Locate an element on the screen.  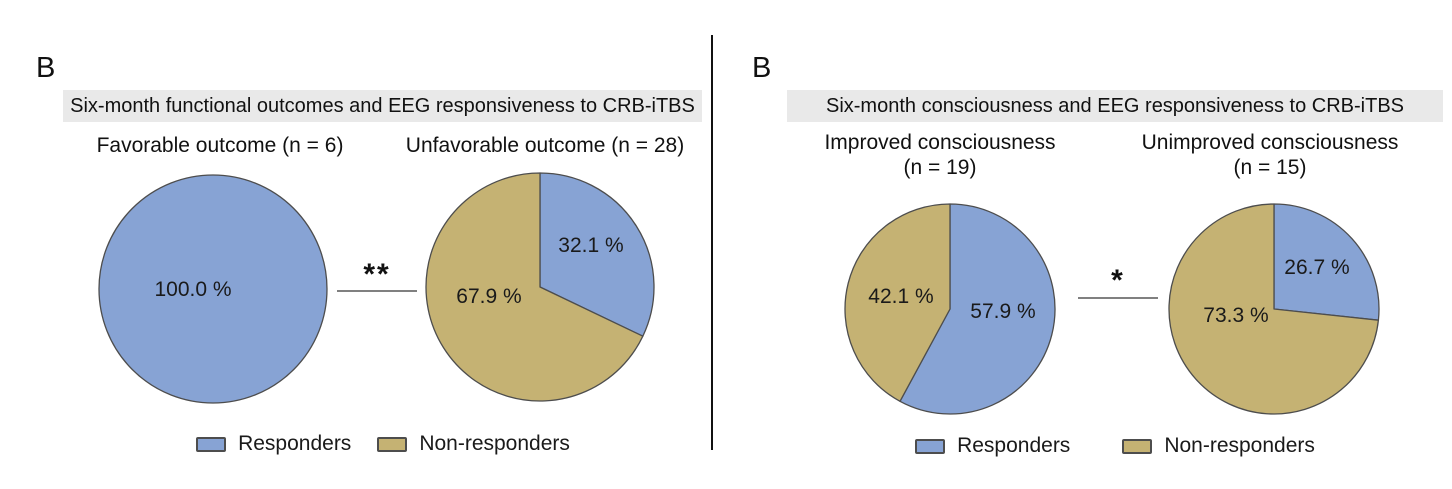
pie-title-unfavorable: Unfavorable outcome (n = 28) is located at coordinates (545, 145).